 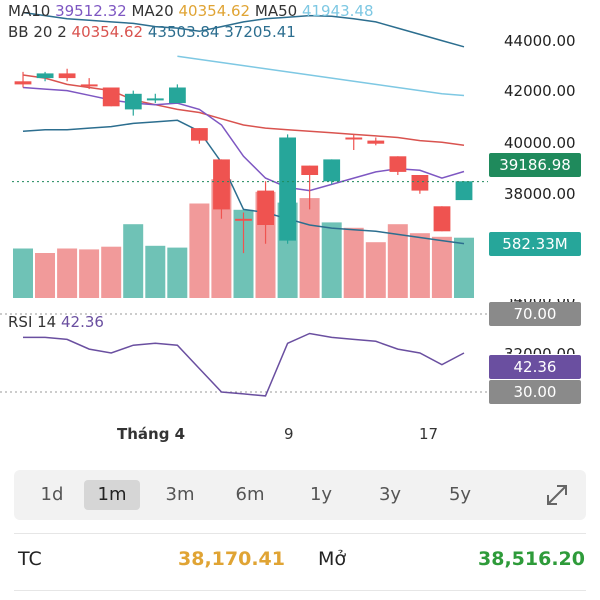 What do you see at coordinates (535, 392) in the screenshot?
I see `rsi-lower-tag: 30.00` at bounding box center [535, 392].